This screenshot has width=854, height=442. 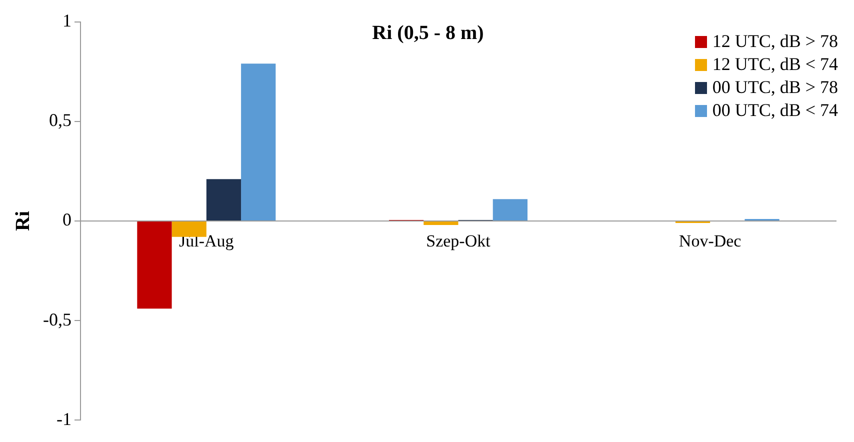 What do you see at coordinates (23, 220) in the screenshot?
I see `y-axis-title: Ri` at bounding box center [23, 220].